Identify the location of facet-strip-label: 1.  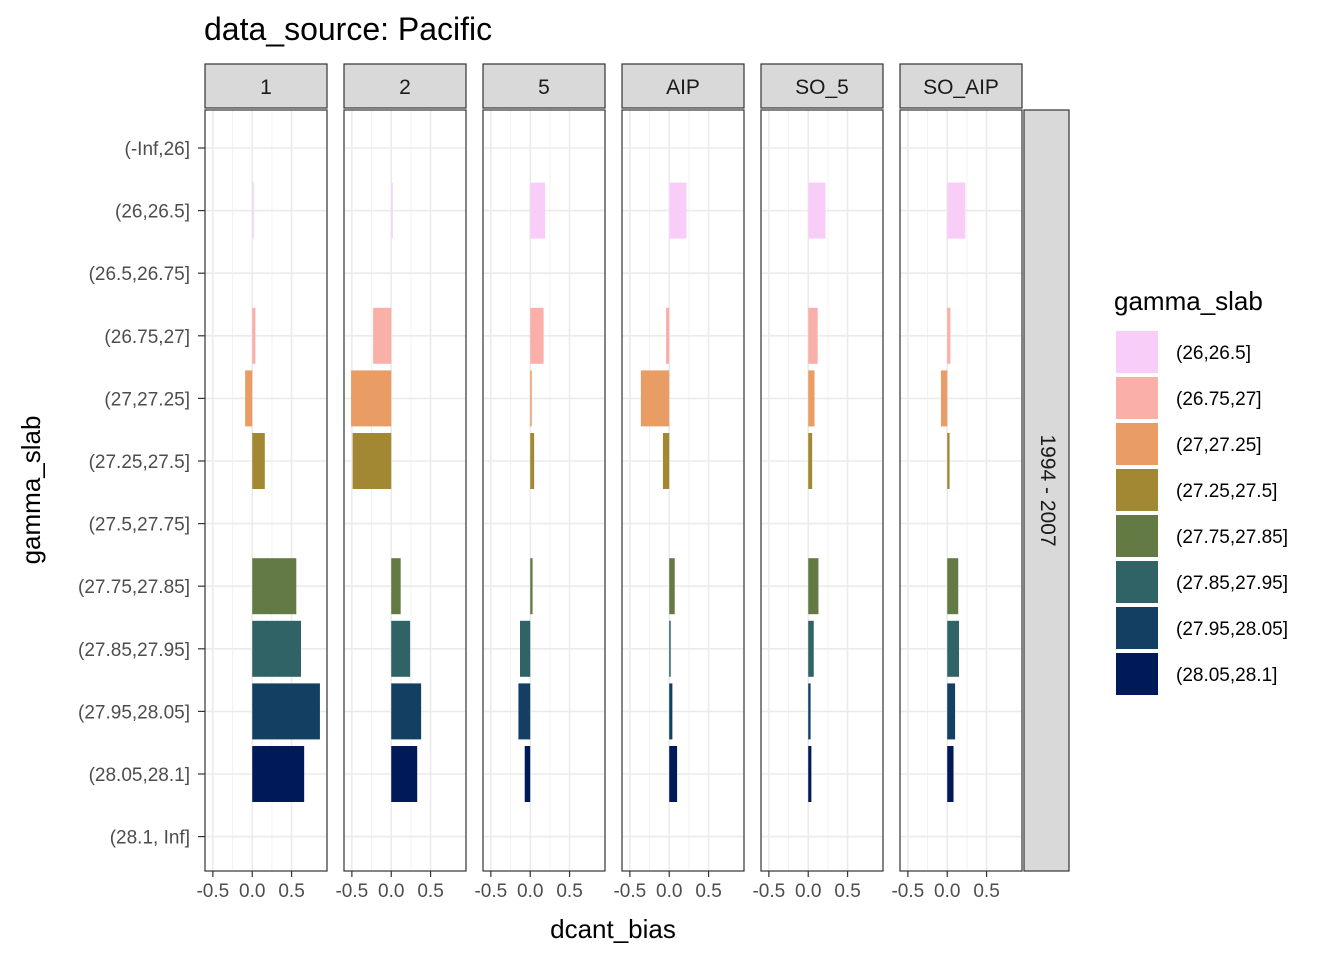
(266, 87).